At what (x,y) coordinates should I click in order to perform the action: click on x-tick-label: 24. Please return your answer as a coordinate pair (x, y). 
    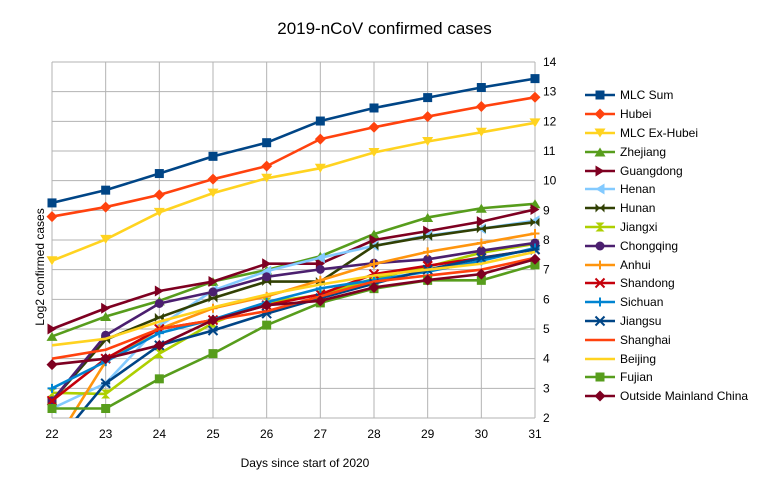
    Looking at the image, I should click on (160, 434).